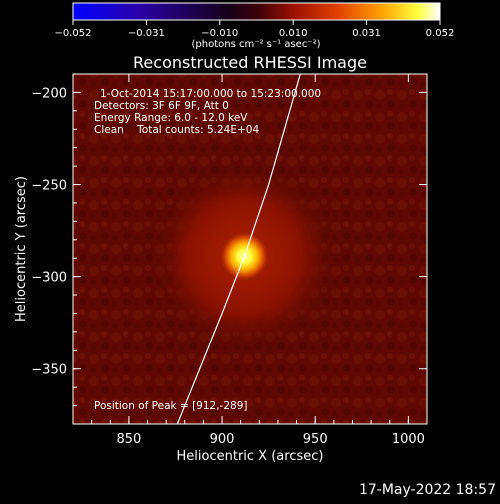 The image size is (500, 504). What do you see at coordinates (161, 106) in the screenshot?
I see `info-detectors: Detectors: 3F 6F 9F, Att 0` at bounding box center [161, 106].